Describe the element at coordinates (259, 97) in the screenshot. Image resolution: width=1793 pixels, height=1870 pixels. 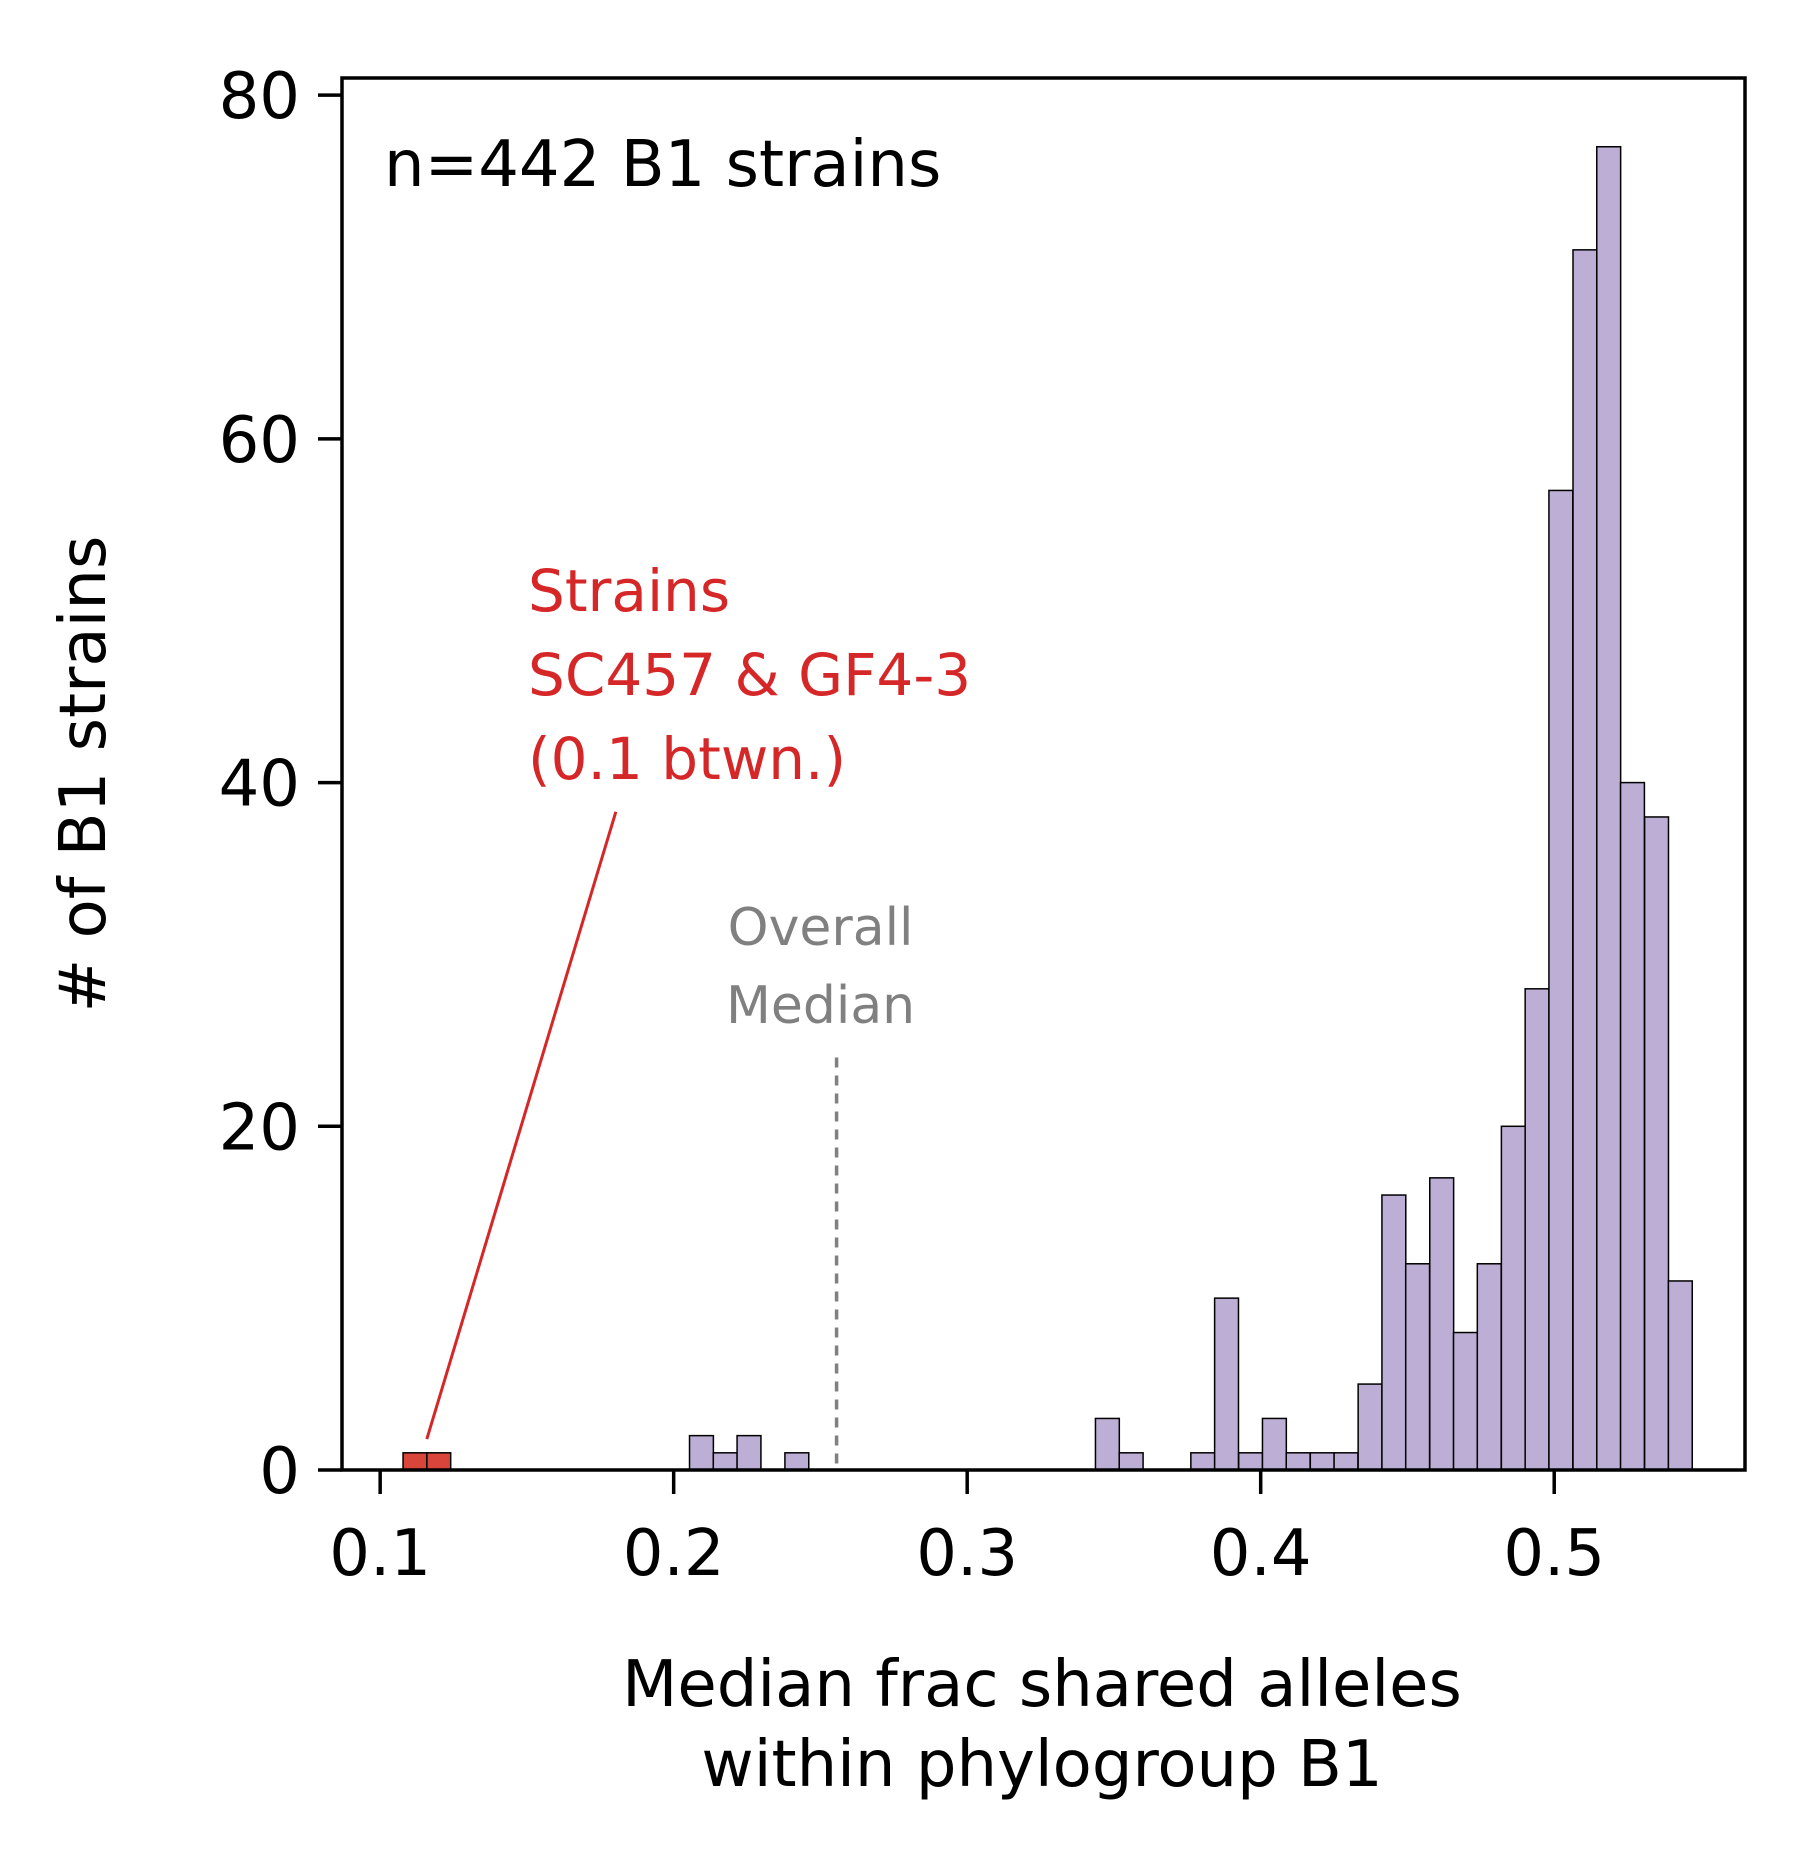
I see `y-tick-label: 80` at that location.